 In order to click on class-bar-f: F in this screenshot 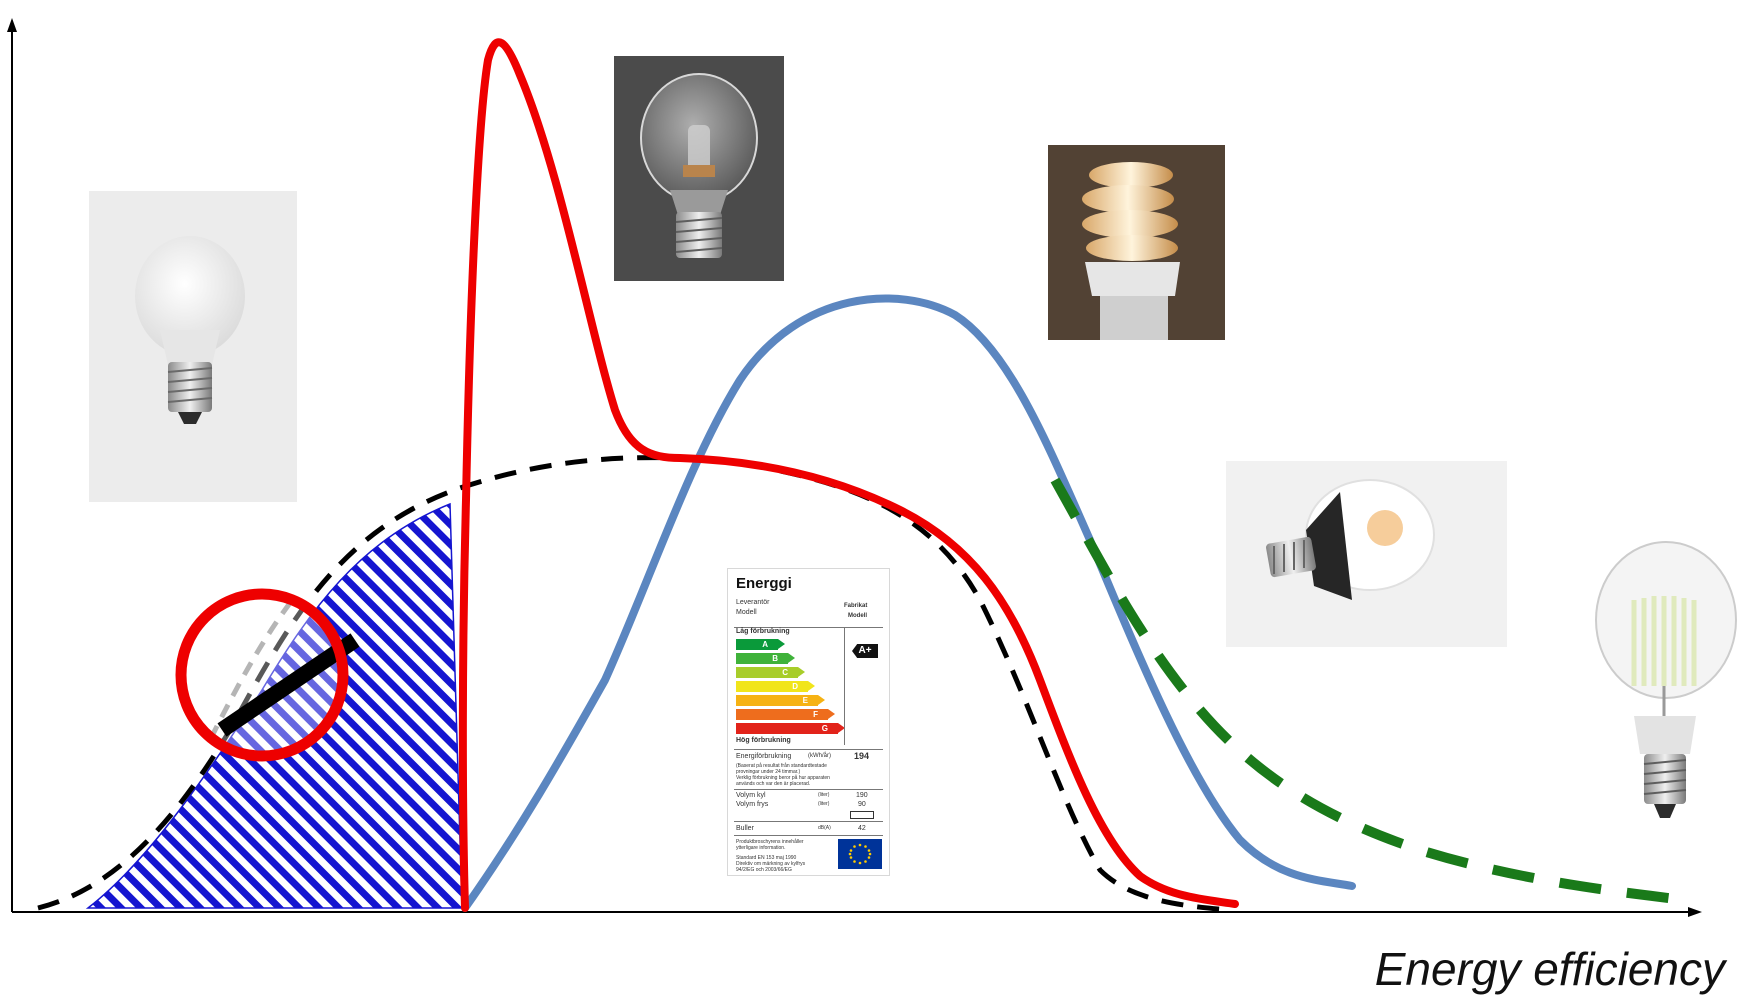, I will do `click(785, 714)`.